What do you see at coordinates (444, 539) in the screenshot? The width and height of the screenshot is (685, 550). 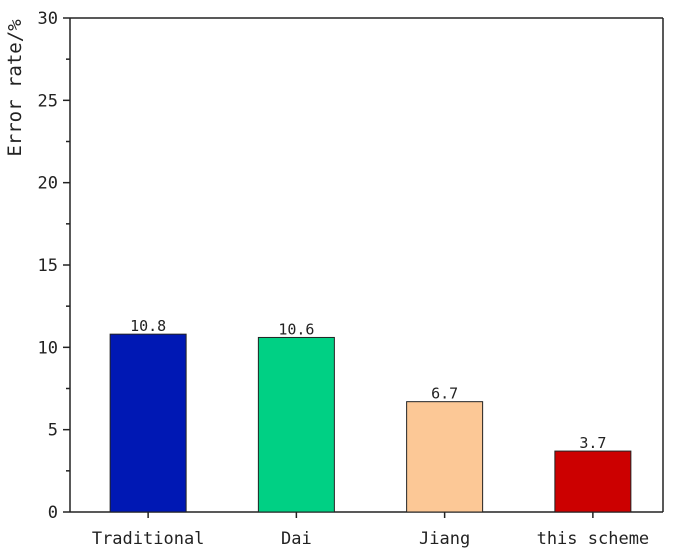 I see `x-tick-label: Jiang` at bounding box center [444, 539].